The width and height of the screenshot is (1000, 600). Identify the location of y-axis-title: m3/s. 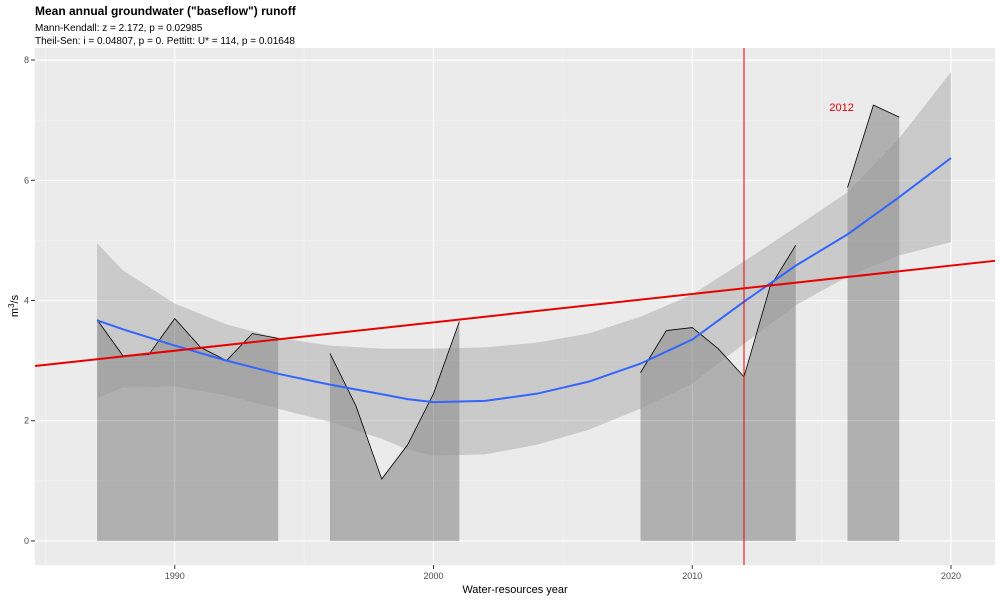
(14, 305).